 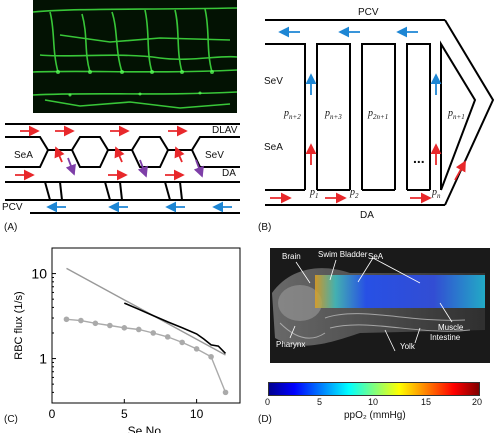 I want to click on node-p-2n-plus-1: p2n+1, so click(x=378, y=114).